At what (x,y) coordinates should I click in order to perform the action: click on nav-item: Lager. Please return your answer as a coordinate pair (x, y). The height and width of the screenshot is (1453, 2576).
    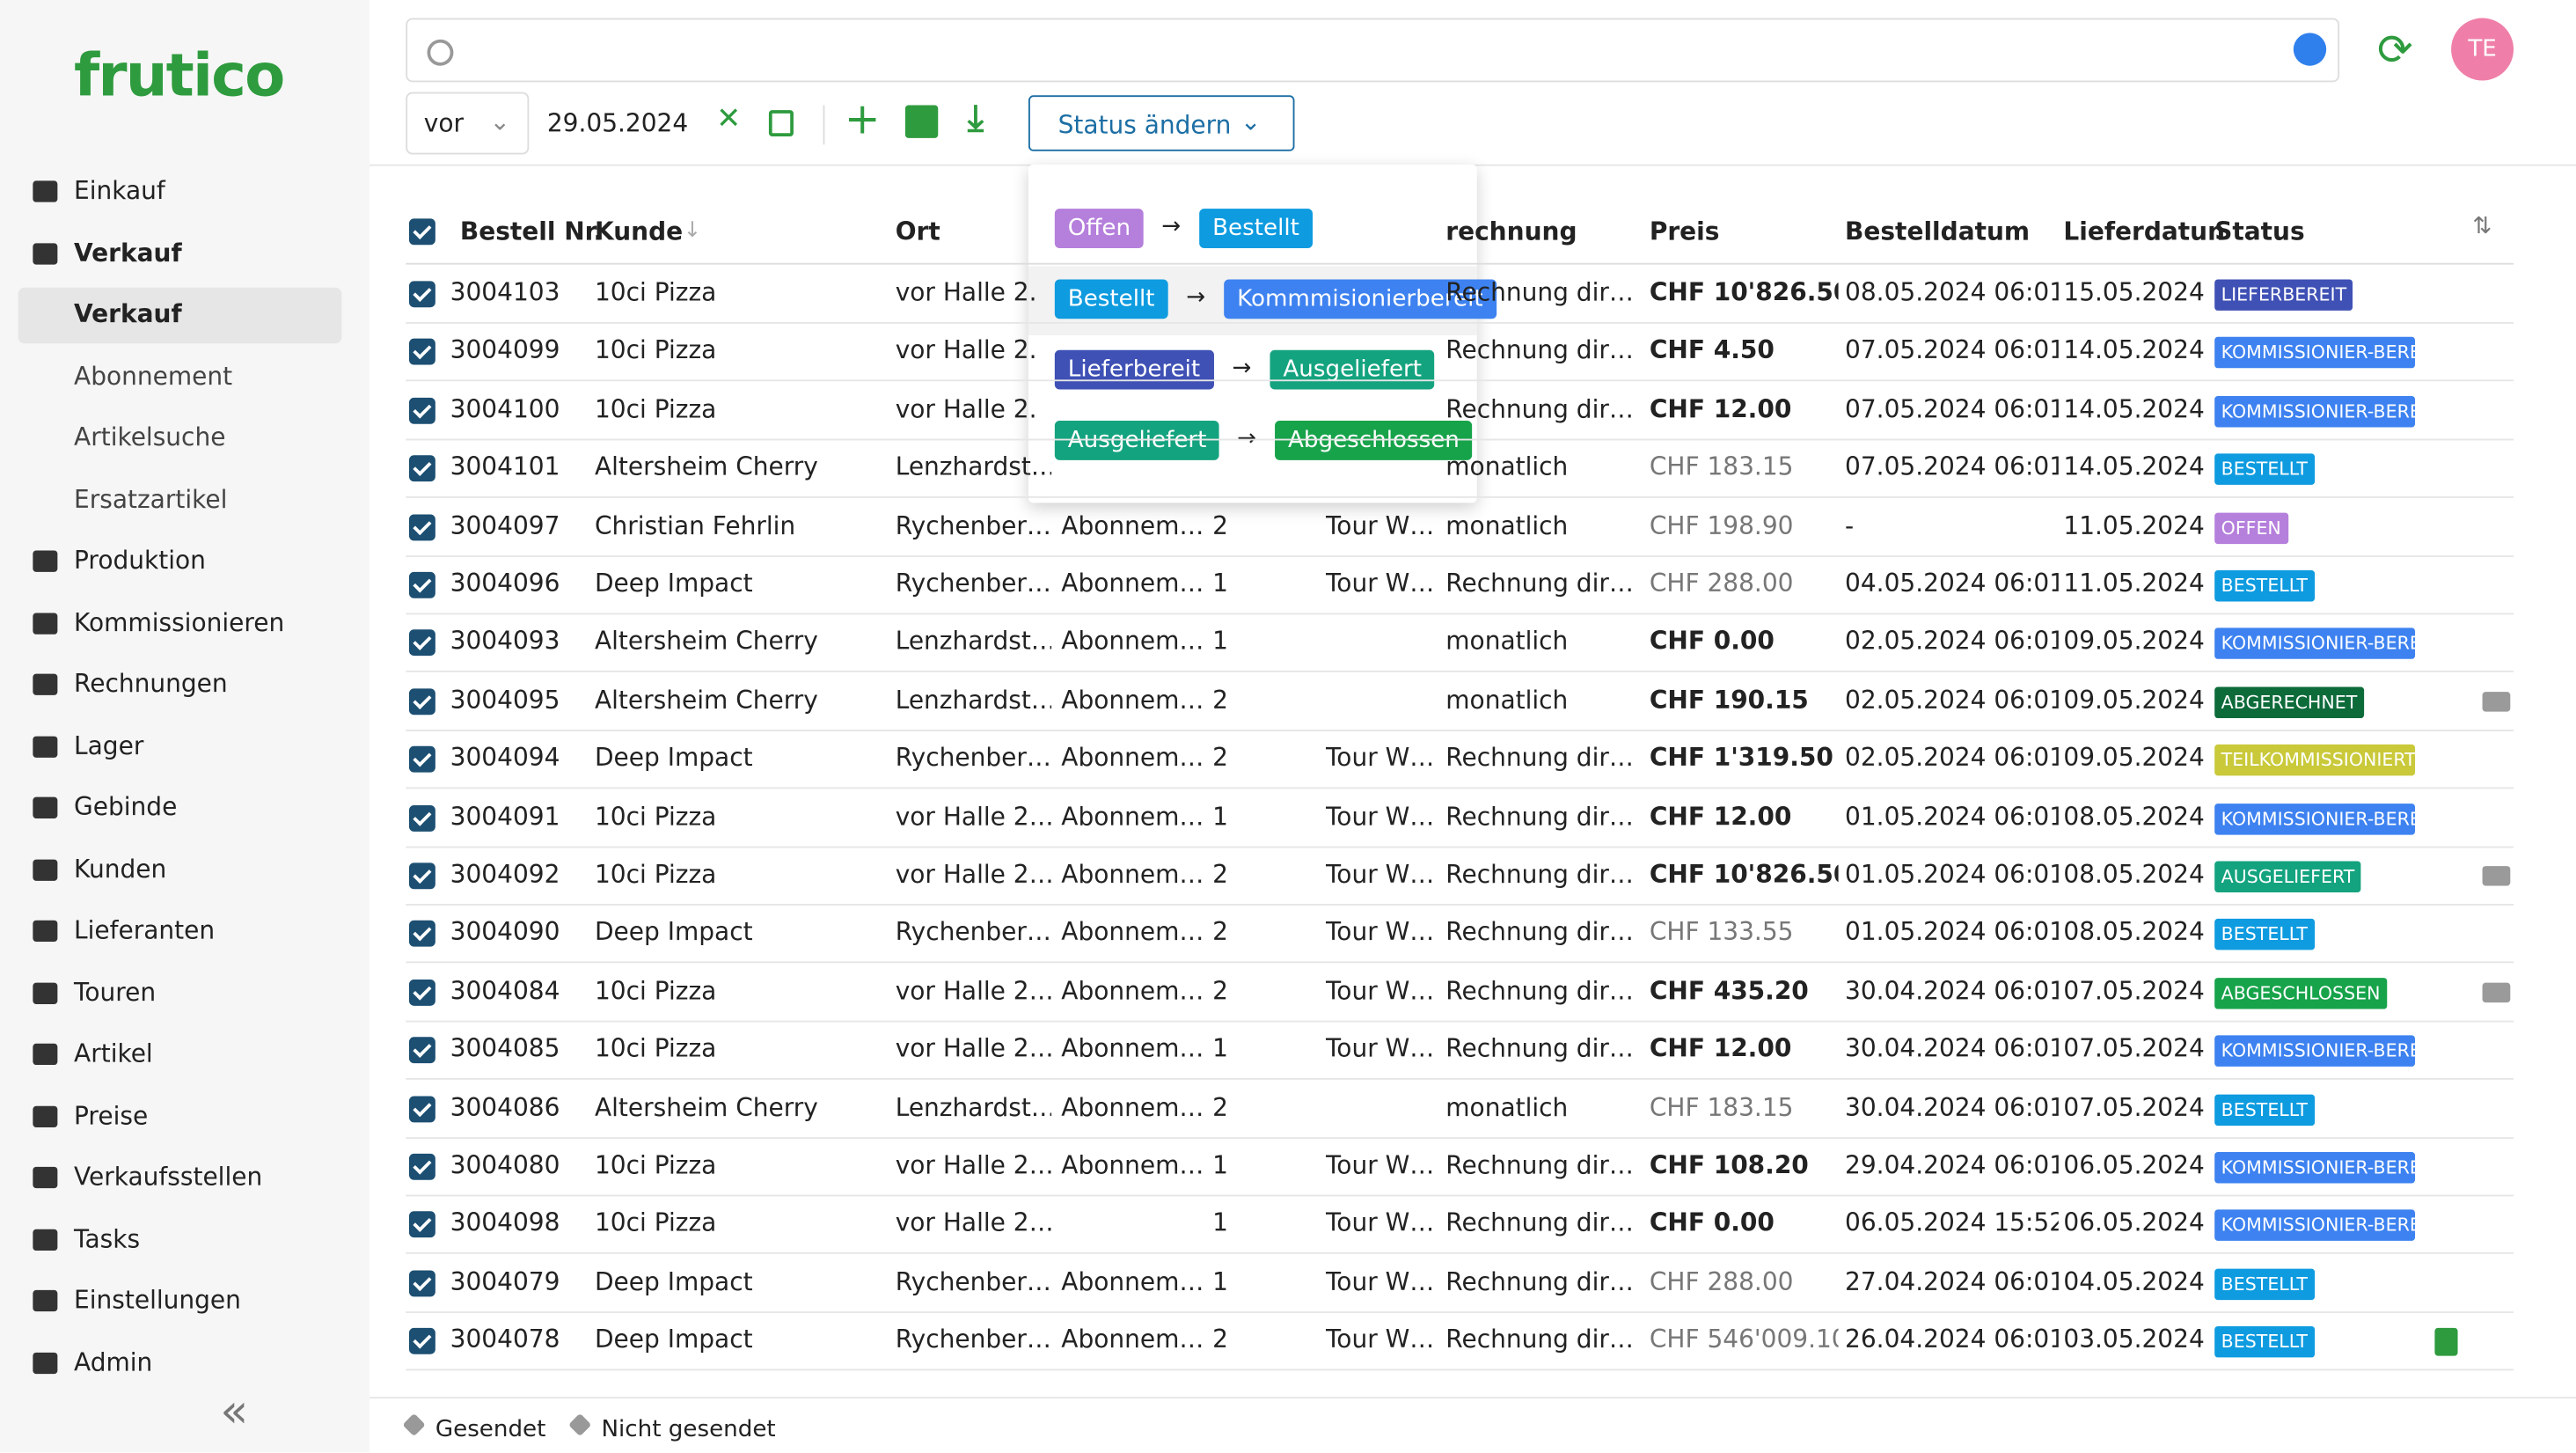
    Looking at the image, I should click on (109, 745).